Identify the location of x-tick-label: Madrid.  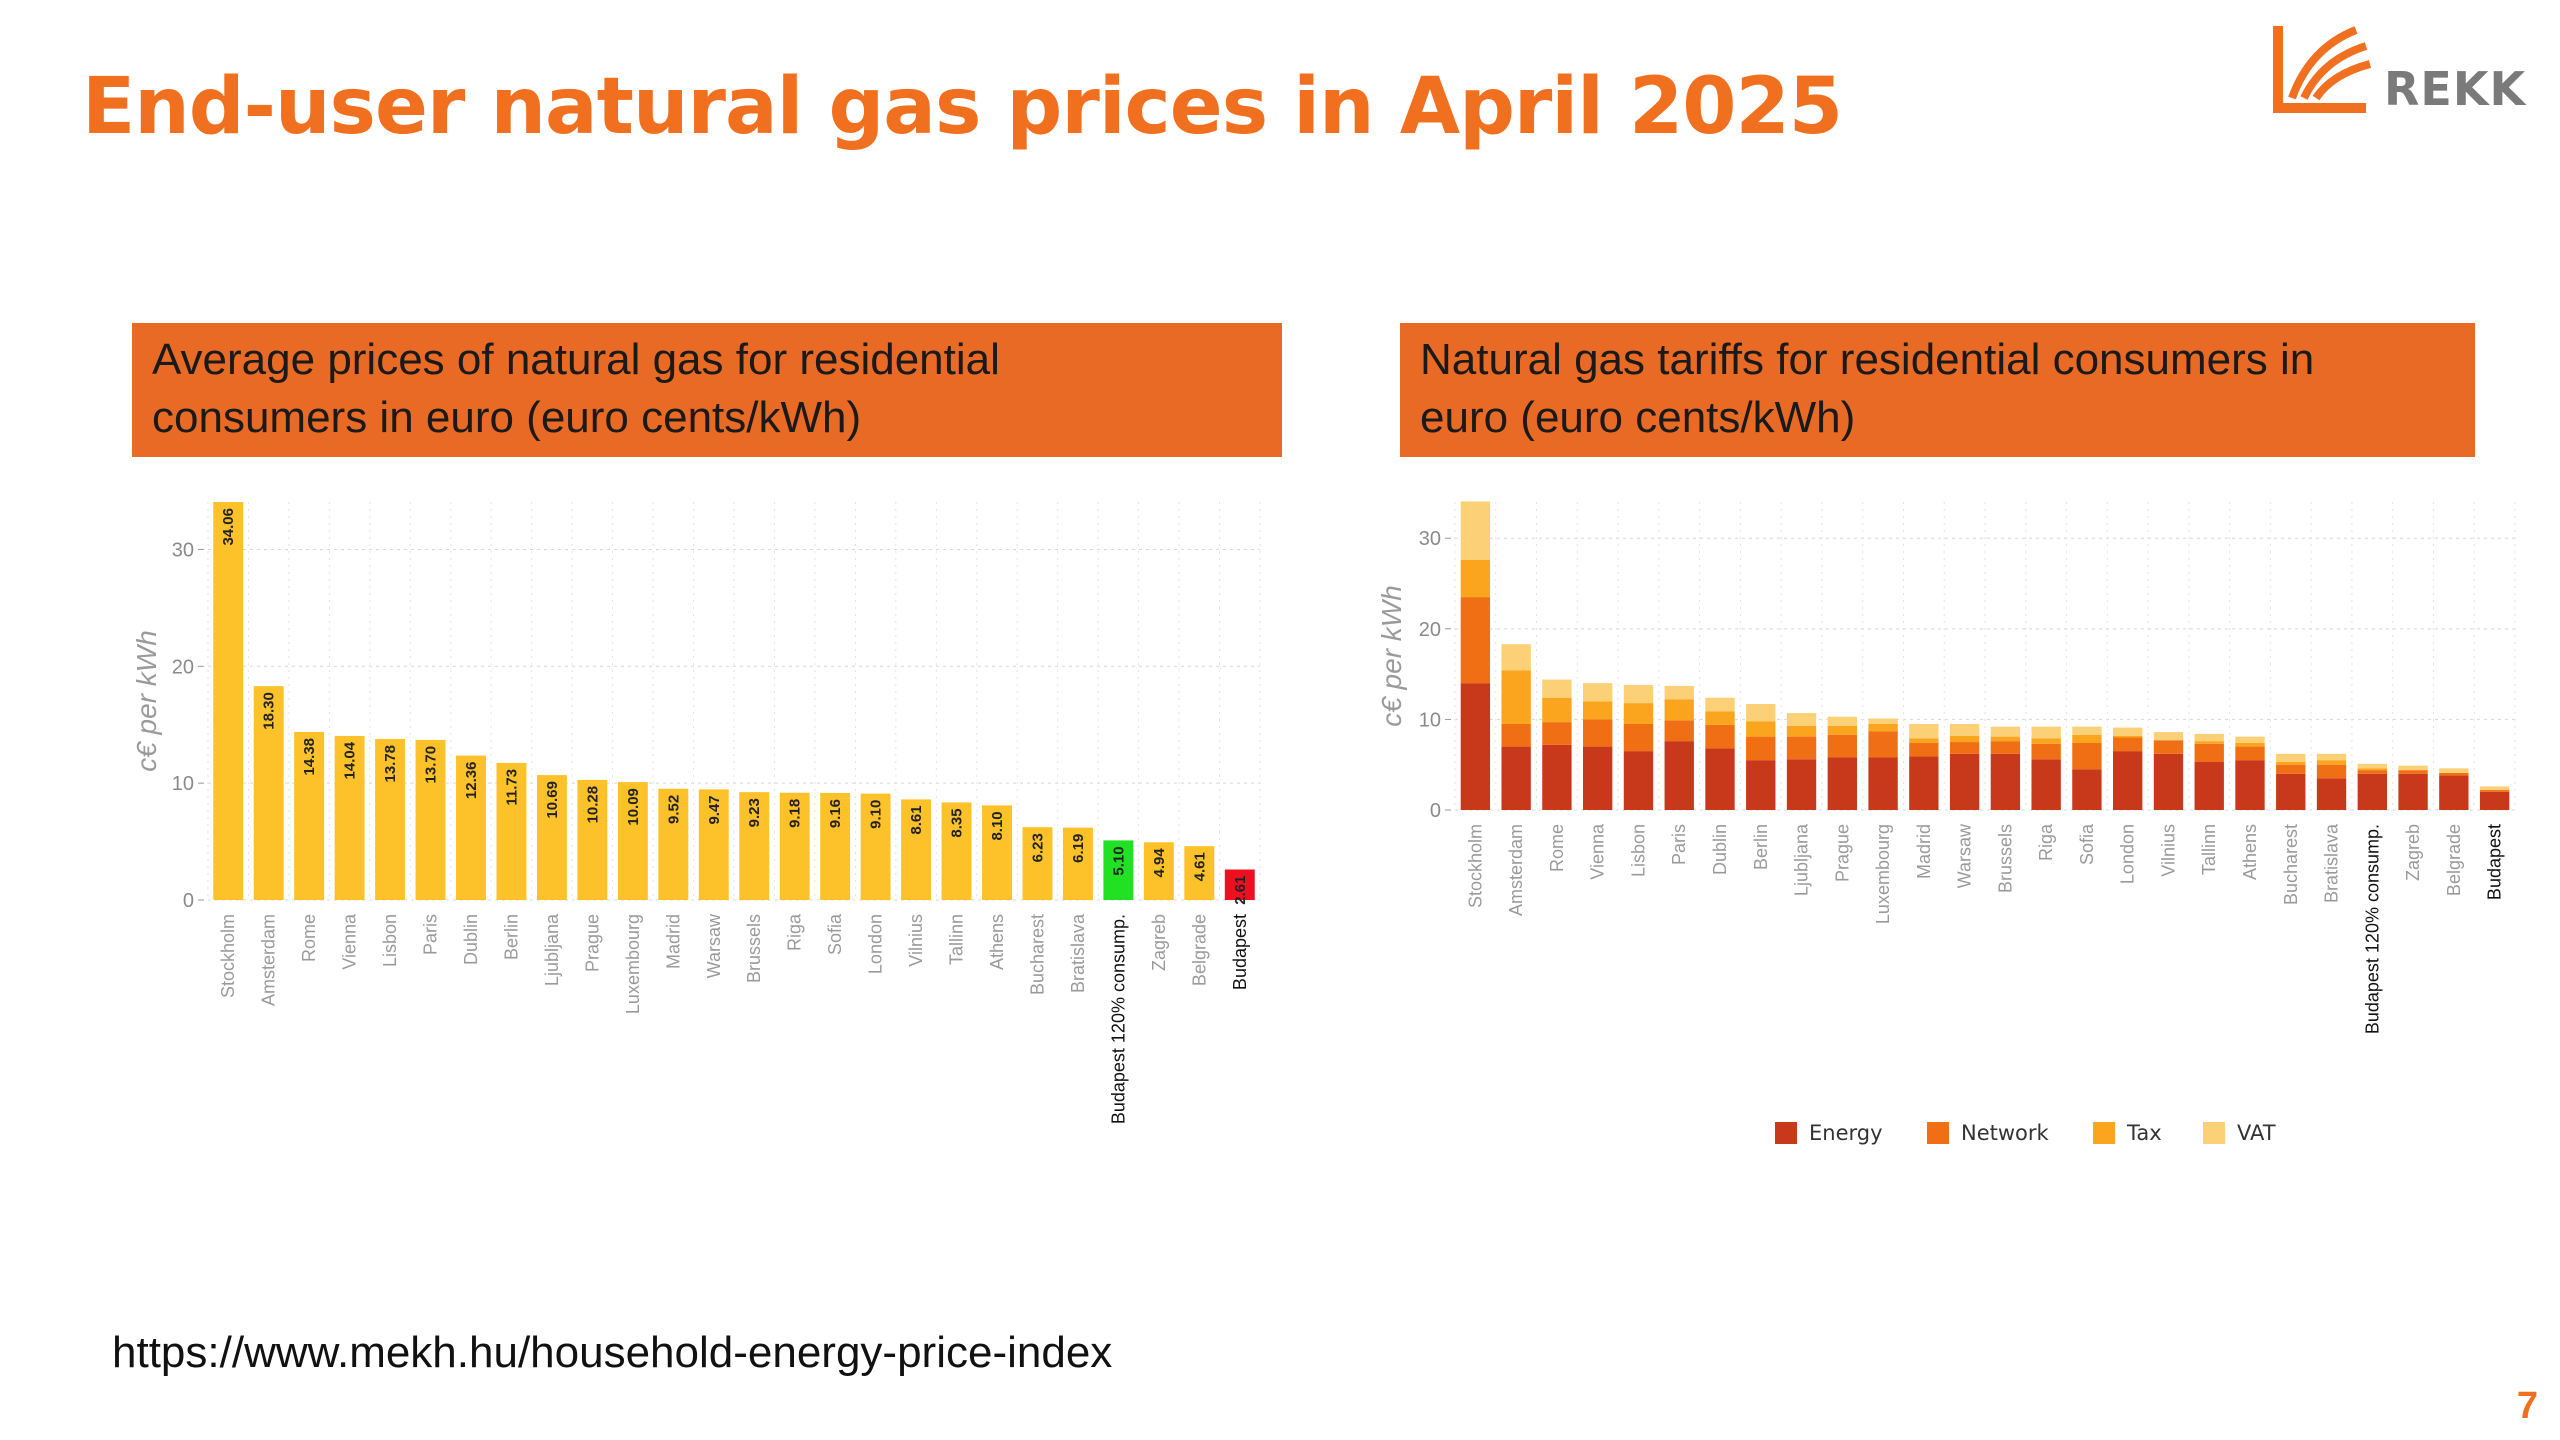
(673, 941).